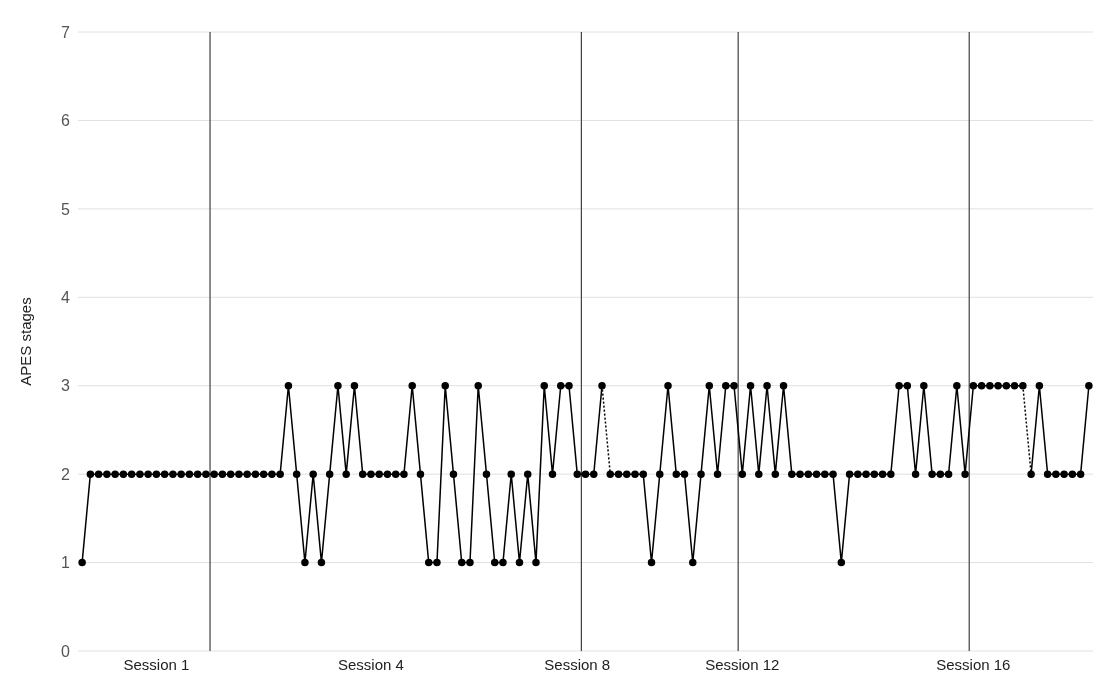  What do you see at coordinates (577, 664) in the screenshot?
I see `x-tick-label: Session 8` at bounding box center [577, 664].